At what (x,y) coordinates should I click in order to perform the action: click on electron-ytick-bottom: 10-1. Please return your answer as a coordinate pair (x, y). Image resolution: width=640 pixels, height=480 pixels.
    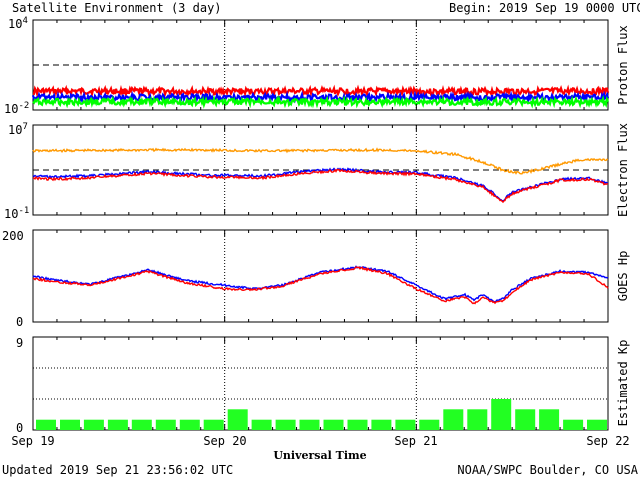
    Looking at the image, I should click on (16, 213).